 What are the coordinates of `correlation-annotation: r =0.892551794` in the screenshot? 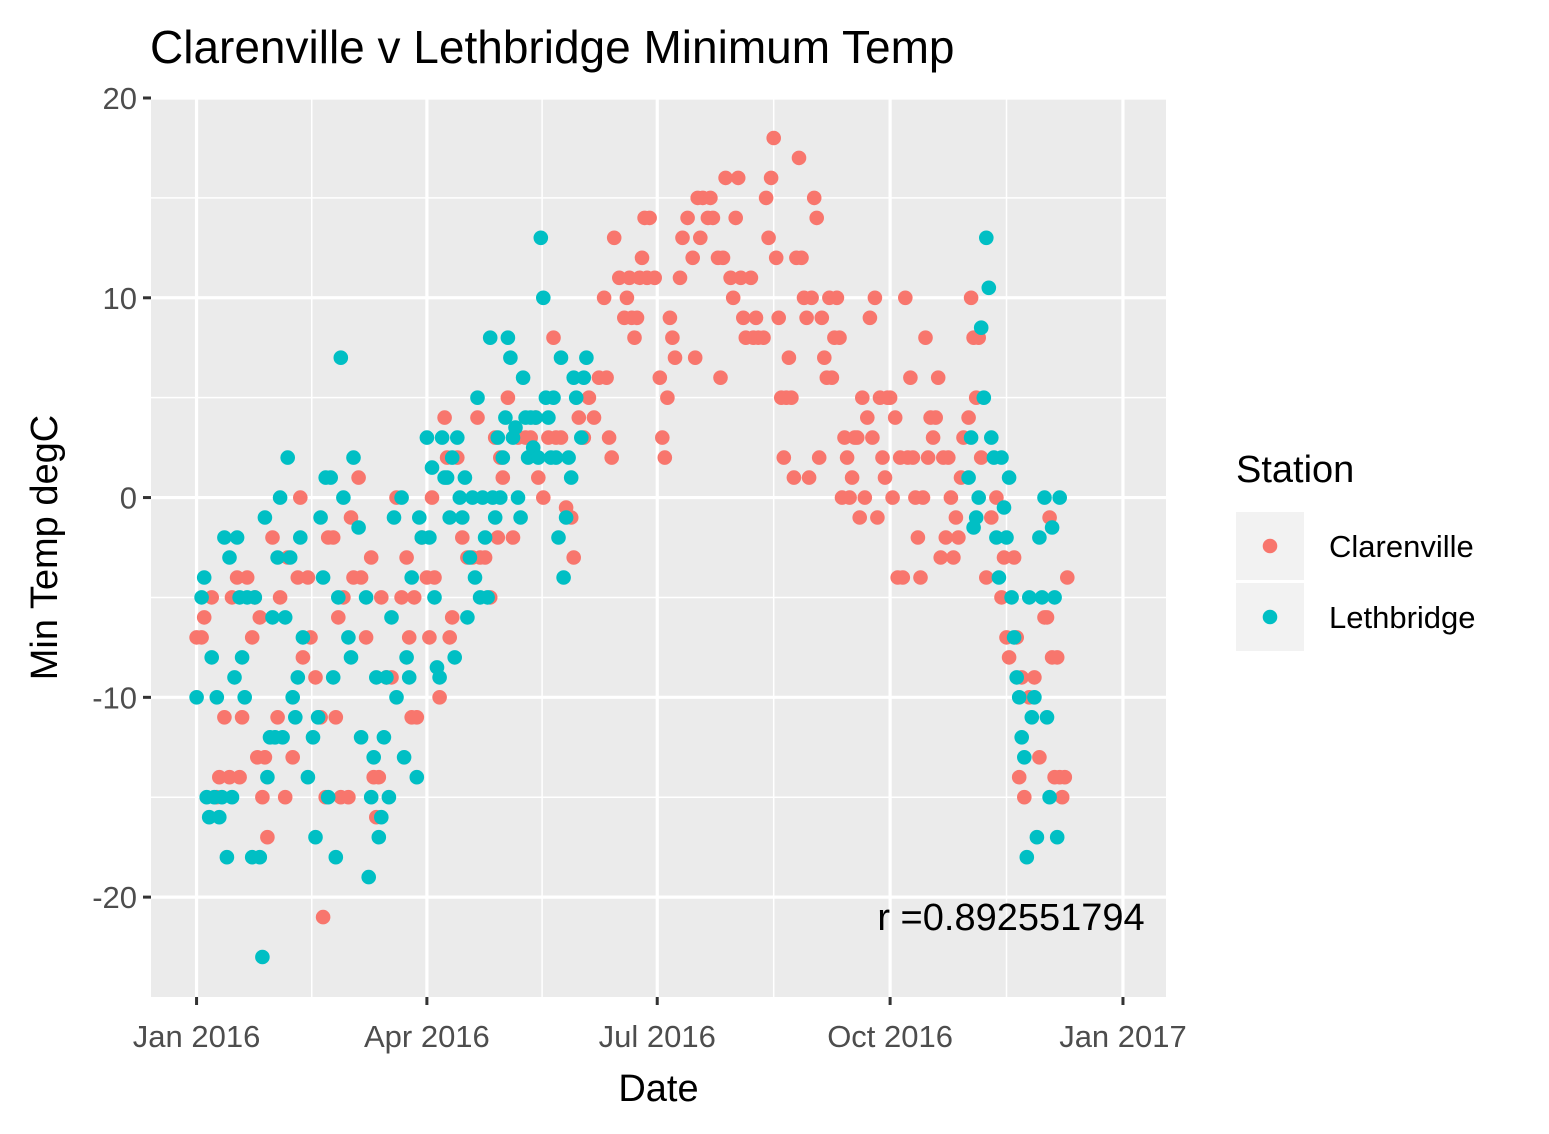 It's located at (1010, 918).